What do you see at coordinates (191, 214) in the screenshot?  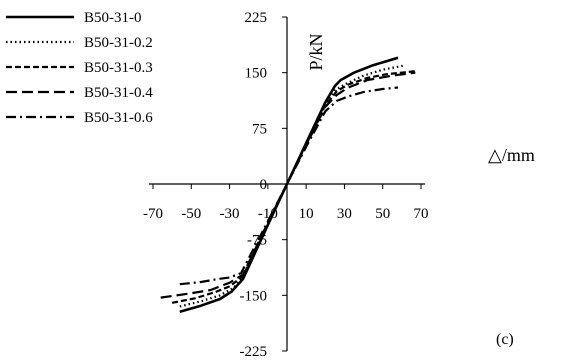 I see `x-tick-label: -50` at bounding box center [191, 214].